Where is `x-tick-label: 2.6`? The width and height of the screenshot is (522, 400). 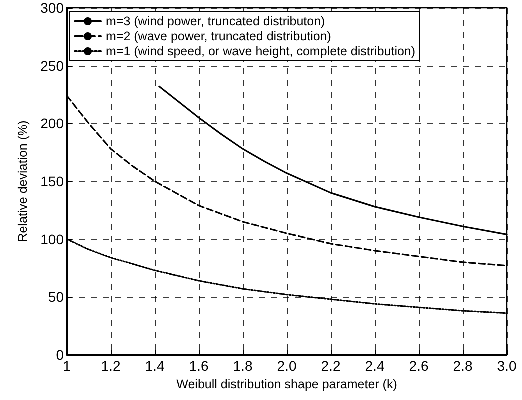
x-tick-label: 2.6 is located at coordinates (419, 366).